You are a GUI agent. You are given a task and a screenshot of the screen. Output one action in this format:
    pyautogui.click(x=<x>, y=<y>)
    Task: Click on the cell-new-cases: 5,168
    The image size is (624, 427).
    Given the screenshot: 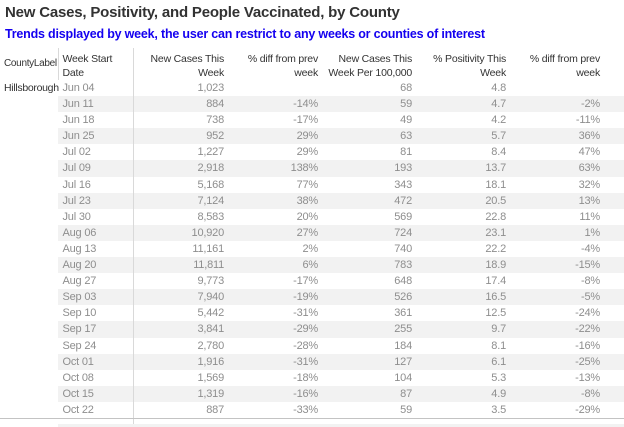 What is the action you would take?
    pyautogui.click(x=210, y=184)
    